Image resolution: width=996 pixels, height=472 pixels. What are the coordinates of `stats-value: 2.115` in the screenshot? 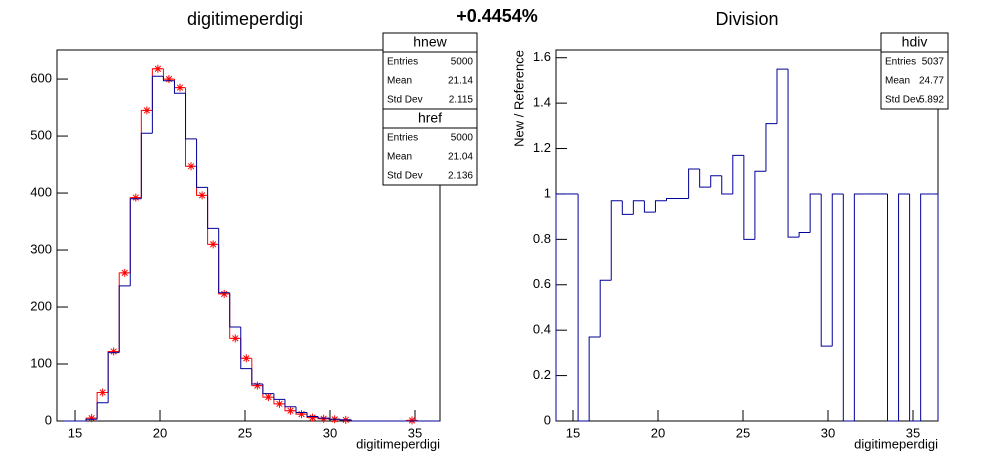 It's located at (461, 100).